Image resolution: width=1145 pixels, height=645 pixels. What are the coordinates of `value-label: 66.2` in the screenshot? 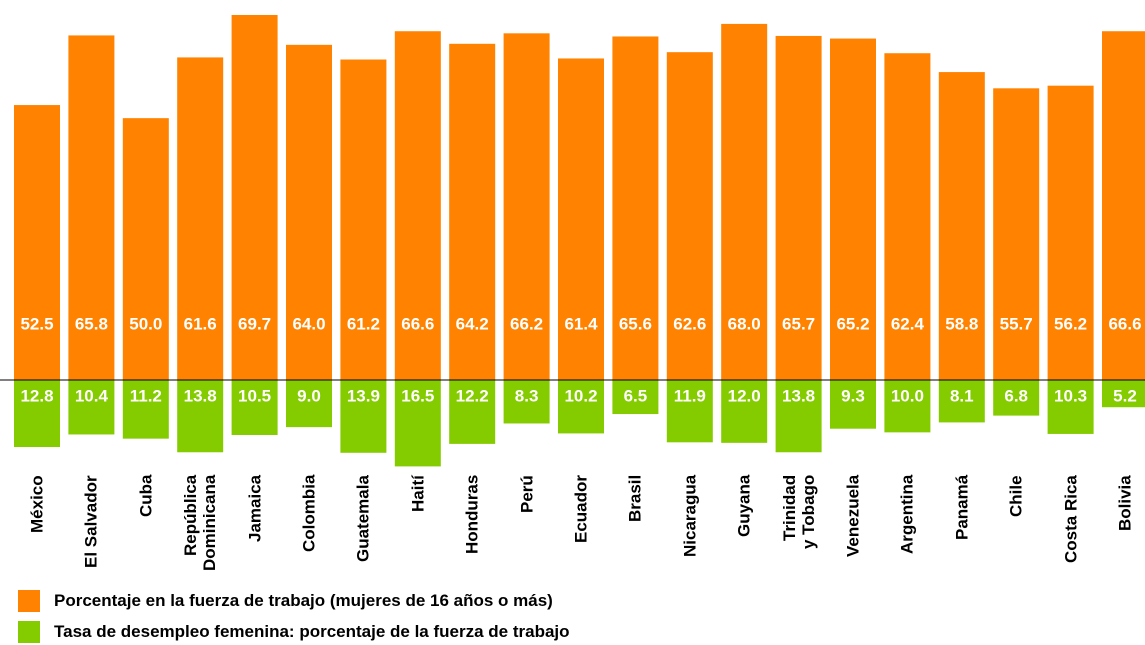 It's located at (526, 323).